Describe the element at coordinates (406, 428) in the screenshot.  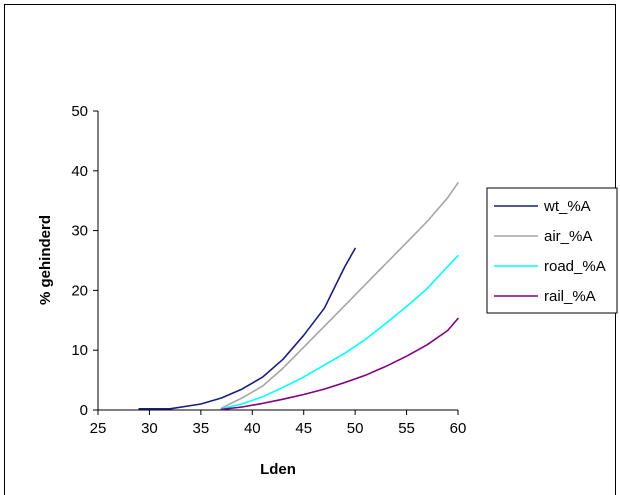
I see `x-tick-label: 55` at that location.